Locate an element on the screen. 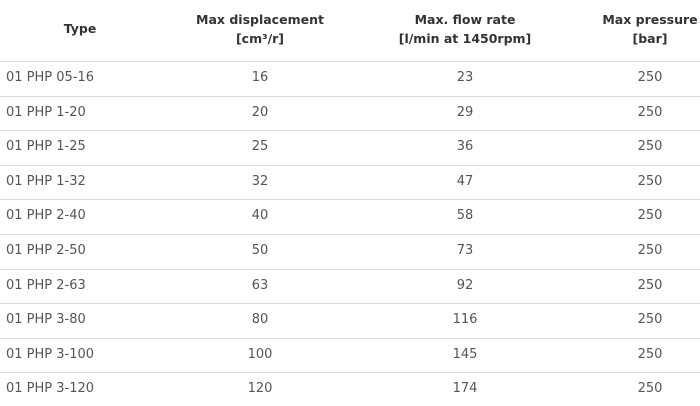 The image size is (700, 406). header-cell: Max displacement is located at coordinates (260, 19).